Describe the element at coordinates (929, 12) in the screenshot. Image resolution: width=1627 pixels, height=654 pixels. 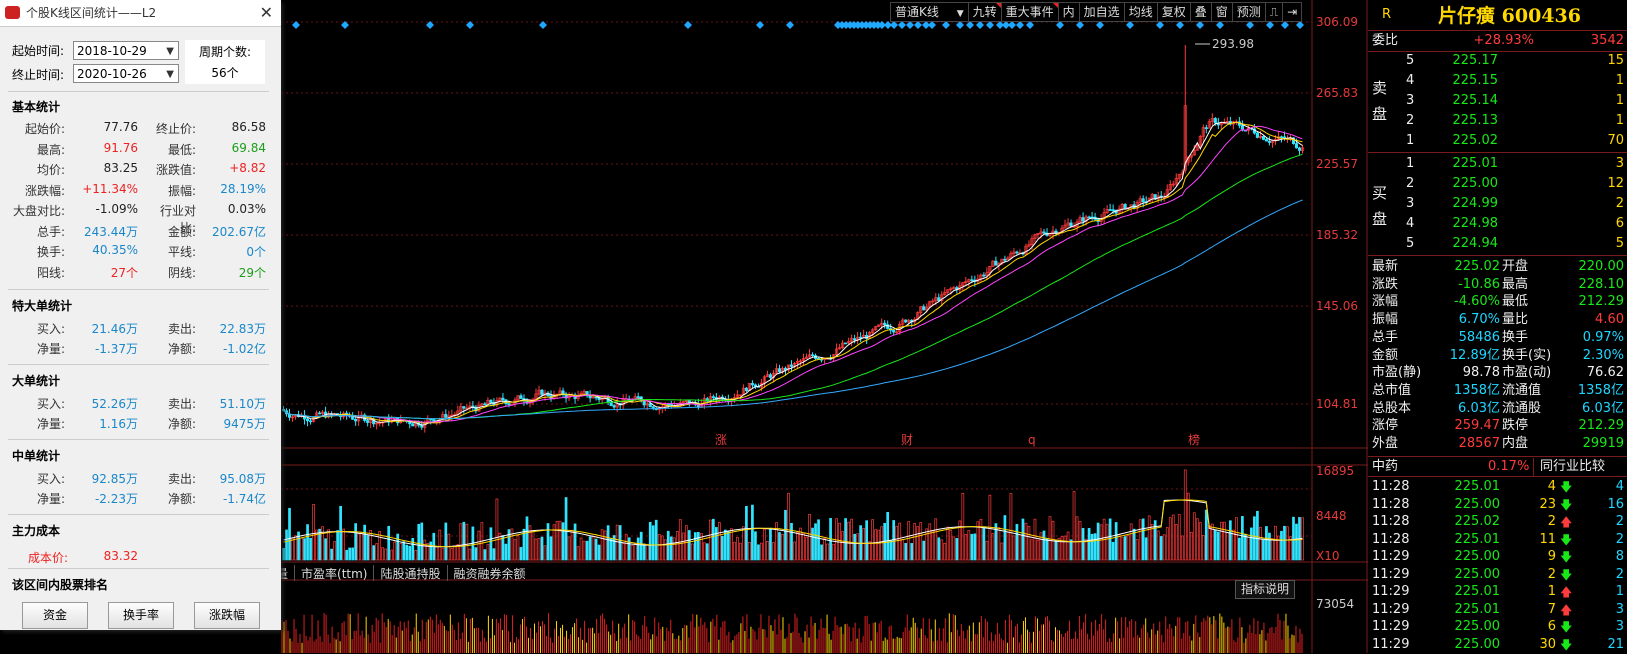
I see `kline-type-dropdown: 普通K线 ▼` at that location.